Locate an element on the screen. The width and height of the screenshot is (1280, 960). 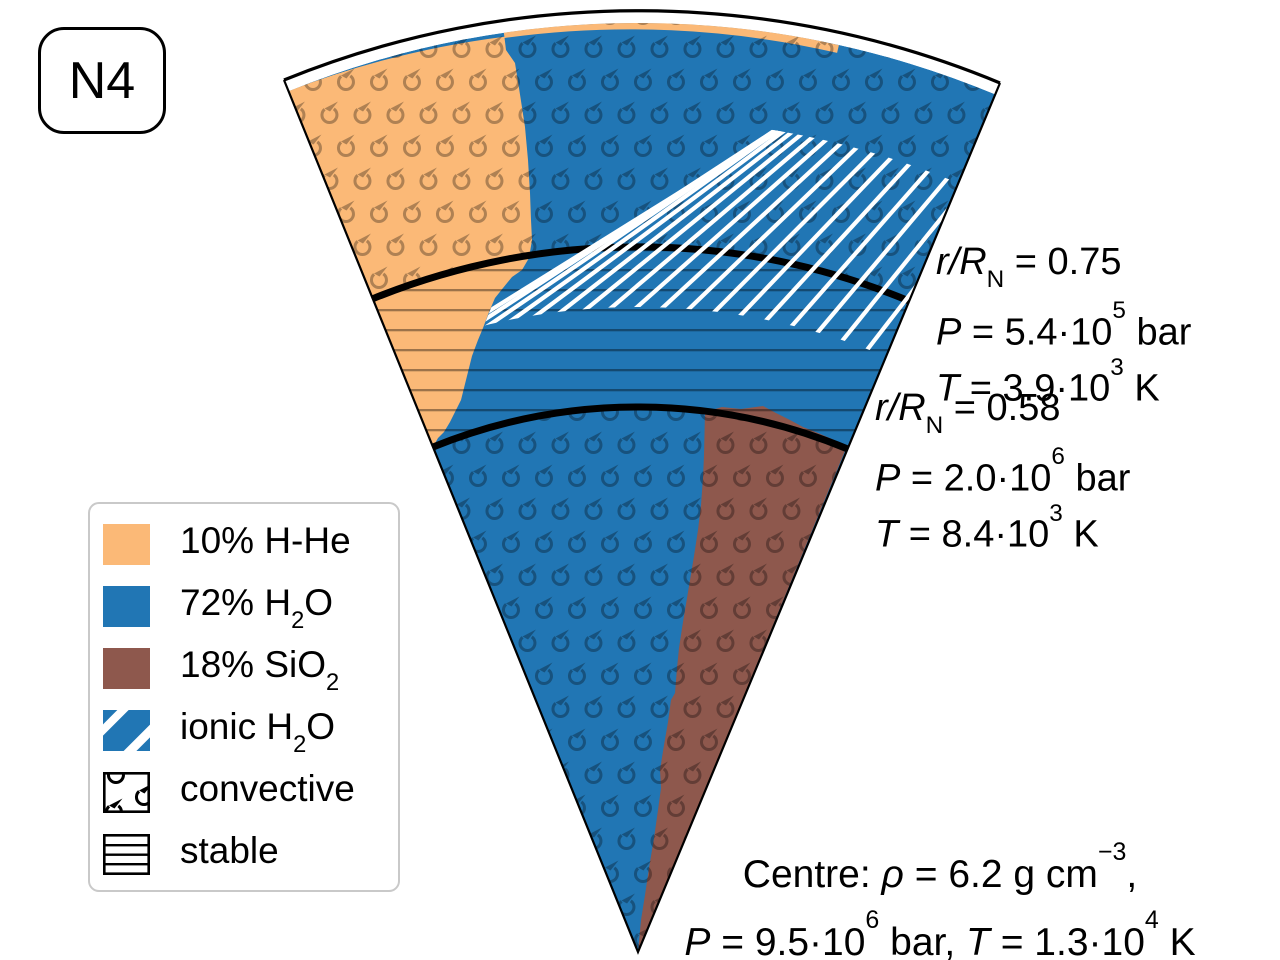
legend-item-stable: stable is located at coordinates (244, 854).